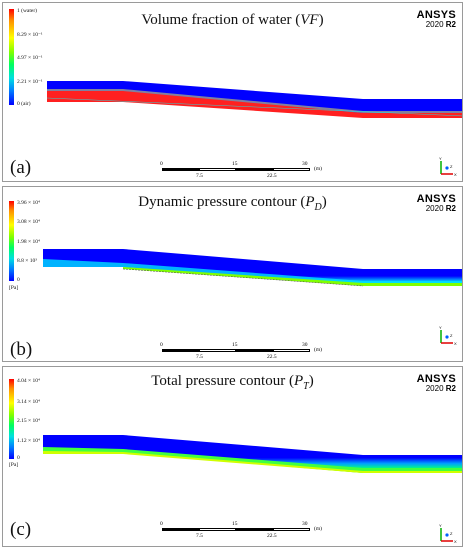  Describe the element at coordinates (27, 261) in the screenshot. I see `legend-label: 8.8 × 10³` at that location.